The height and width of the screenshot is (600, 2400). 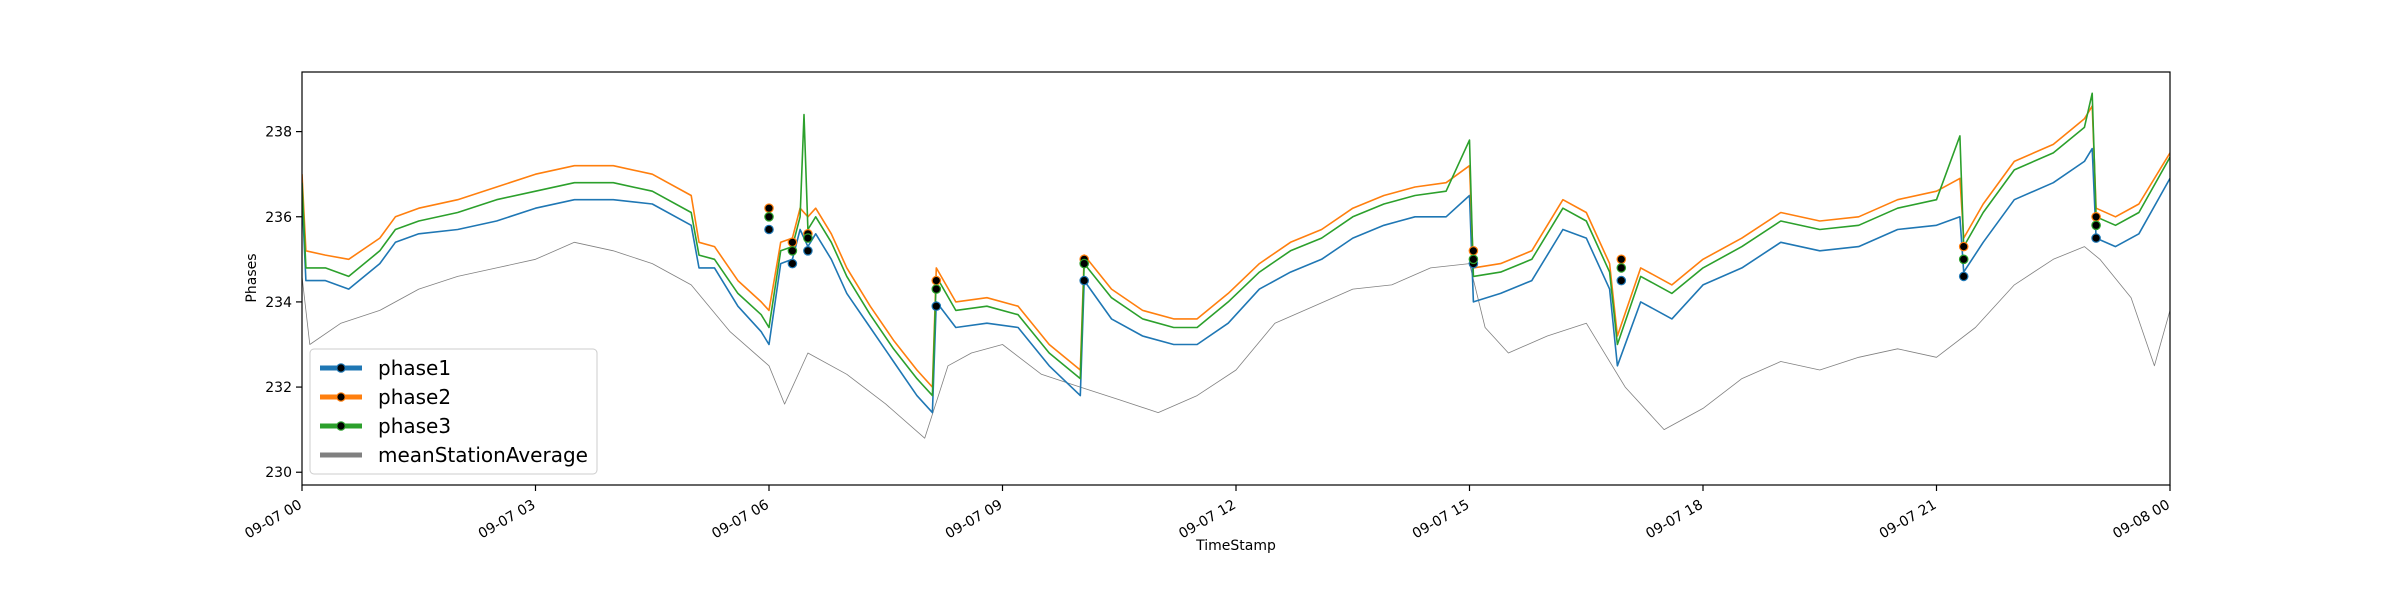 I want to click on y-tick-label: 238, so click(x=278, y=133).